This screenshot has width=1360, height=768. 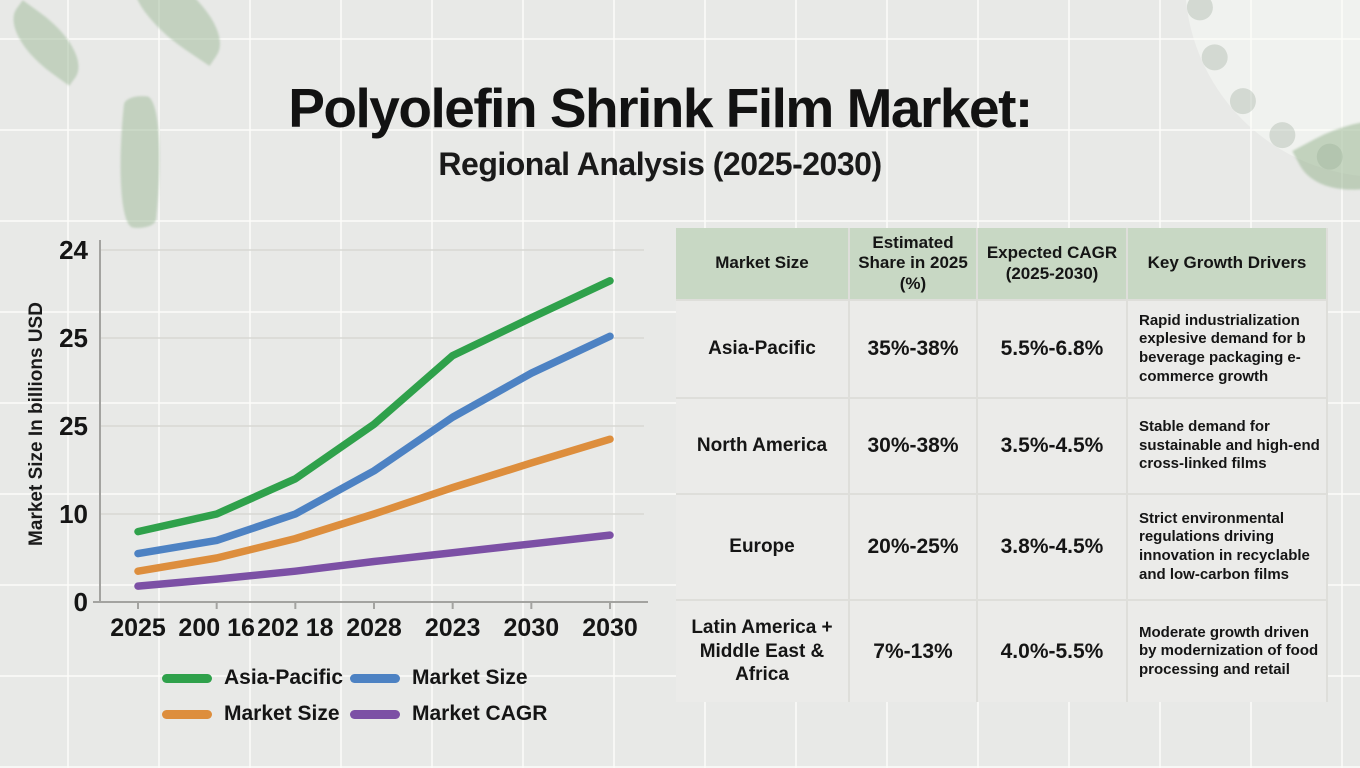 I want to click on legend-label: Market CAGR, so click(x=480, y=713).